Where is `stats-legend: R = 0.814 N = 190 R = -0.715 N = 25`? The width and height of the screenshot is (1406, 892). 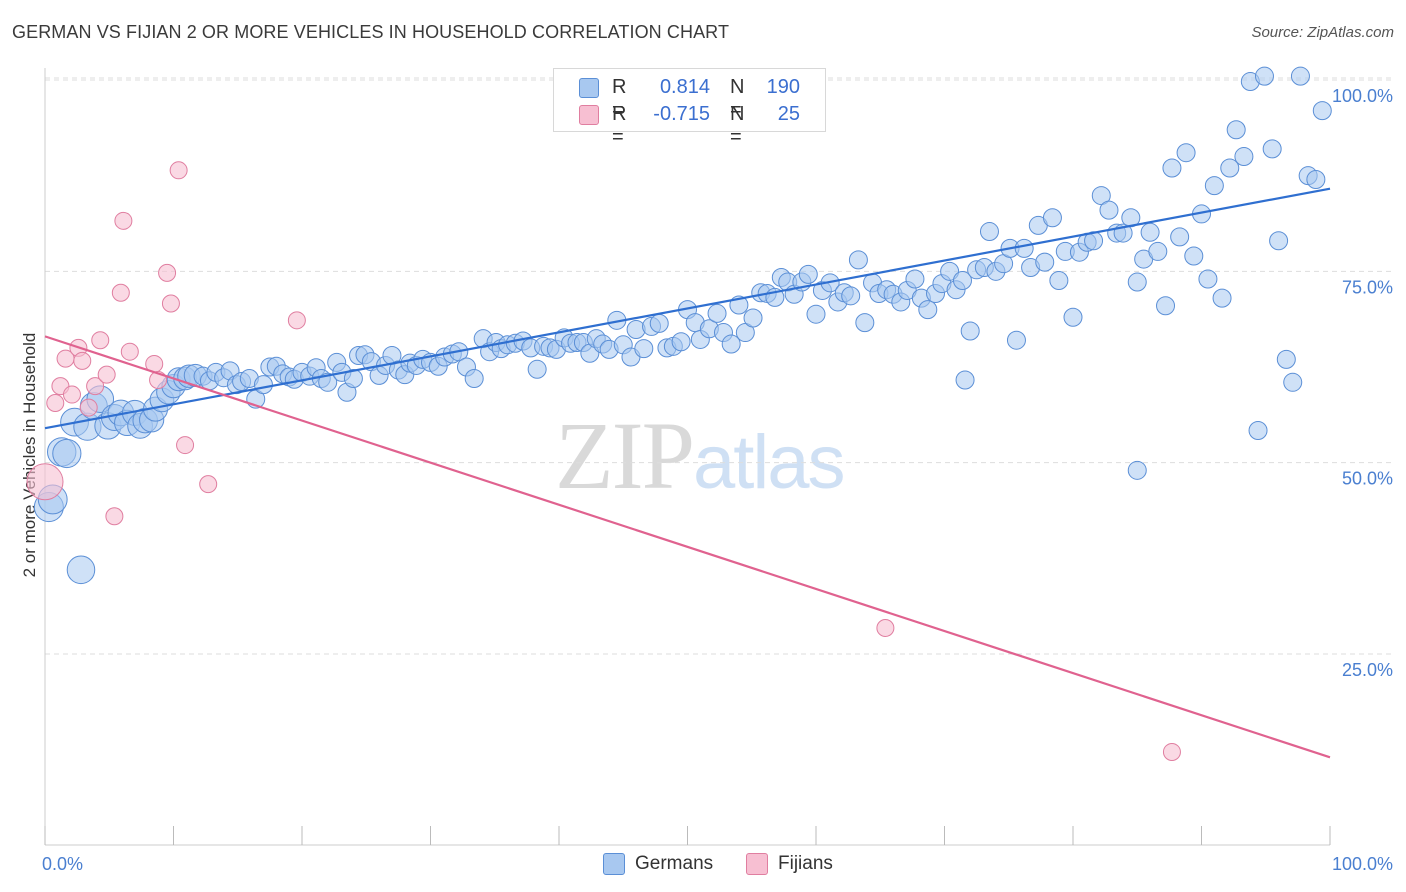 stats-legend: R = 0.814 N = 190 R = -0.715 N = 25 is located at coordinates (689, 108).